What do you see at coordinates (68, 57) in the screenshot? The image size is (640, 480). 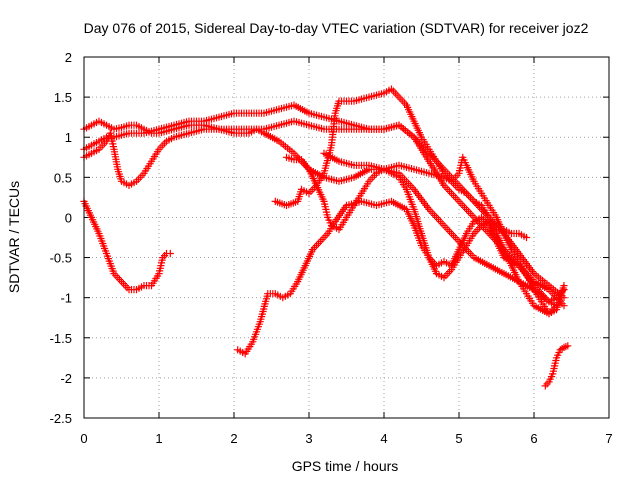 I see `y-tick-label: 2` at bounding box center [68, 57].